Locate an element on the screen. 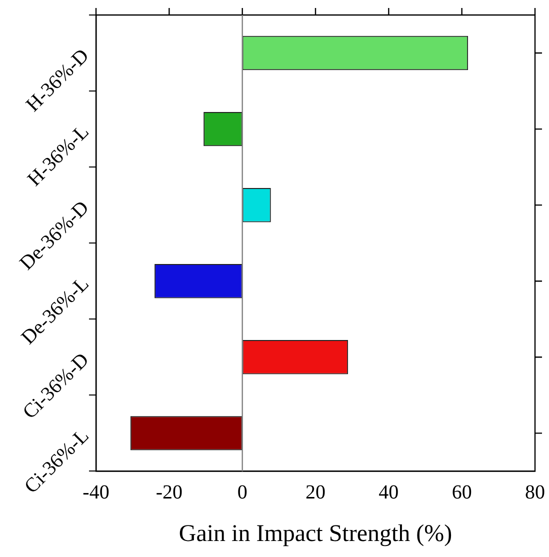  x-tick-label: 80 is located at coordinates (535, 492).